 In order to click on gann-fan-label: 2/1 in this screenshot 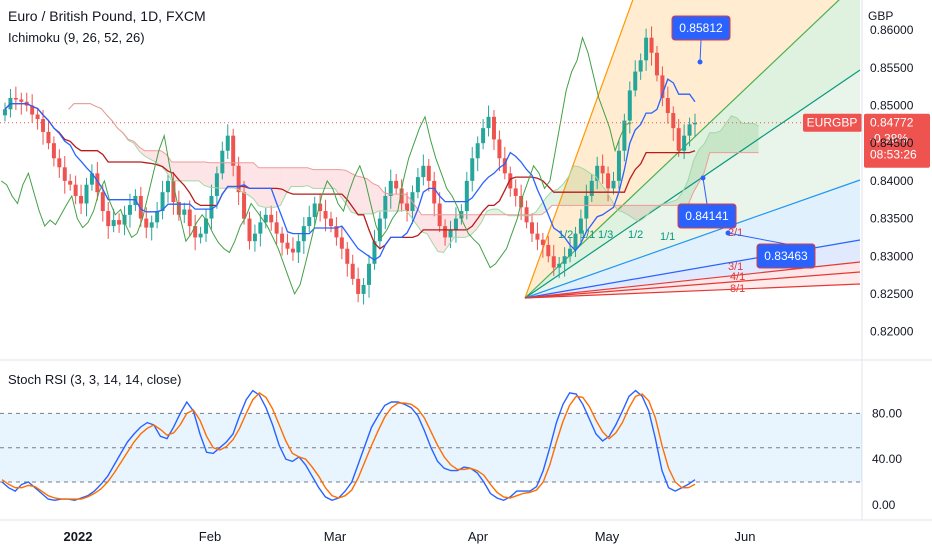, I will do `click(735, 233)`.